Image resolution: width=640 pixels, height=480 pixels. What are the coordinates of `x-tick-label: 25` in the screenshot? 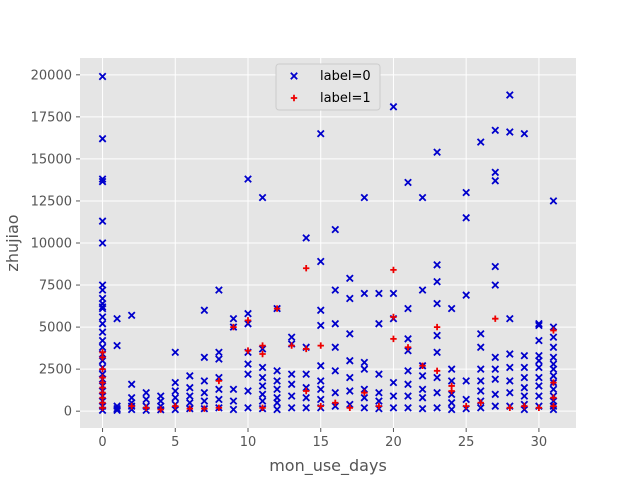 It's located at (466, 442).